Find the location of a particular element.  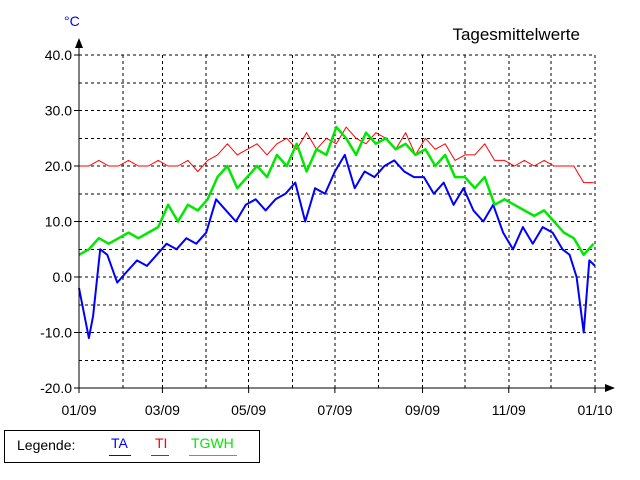

legend-swatch-ti is located at coordinates (160, 455).